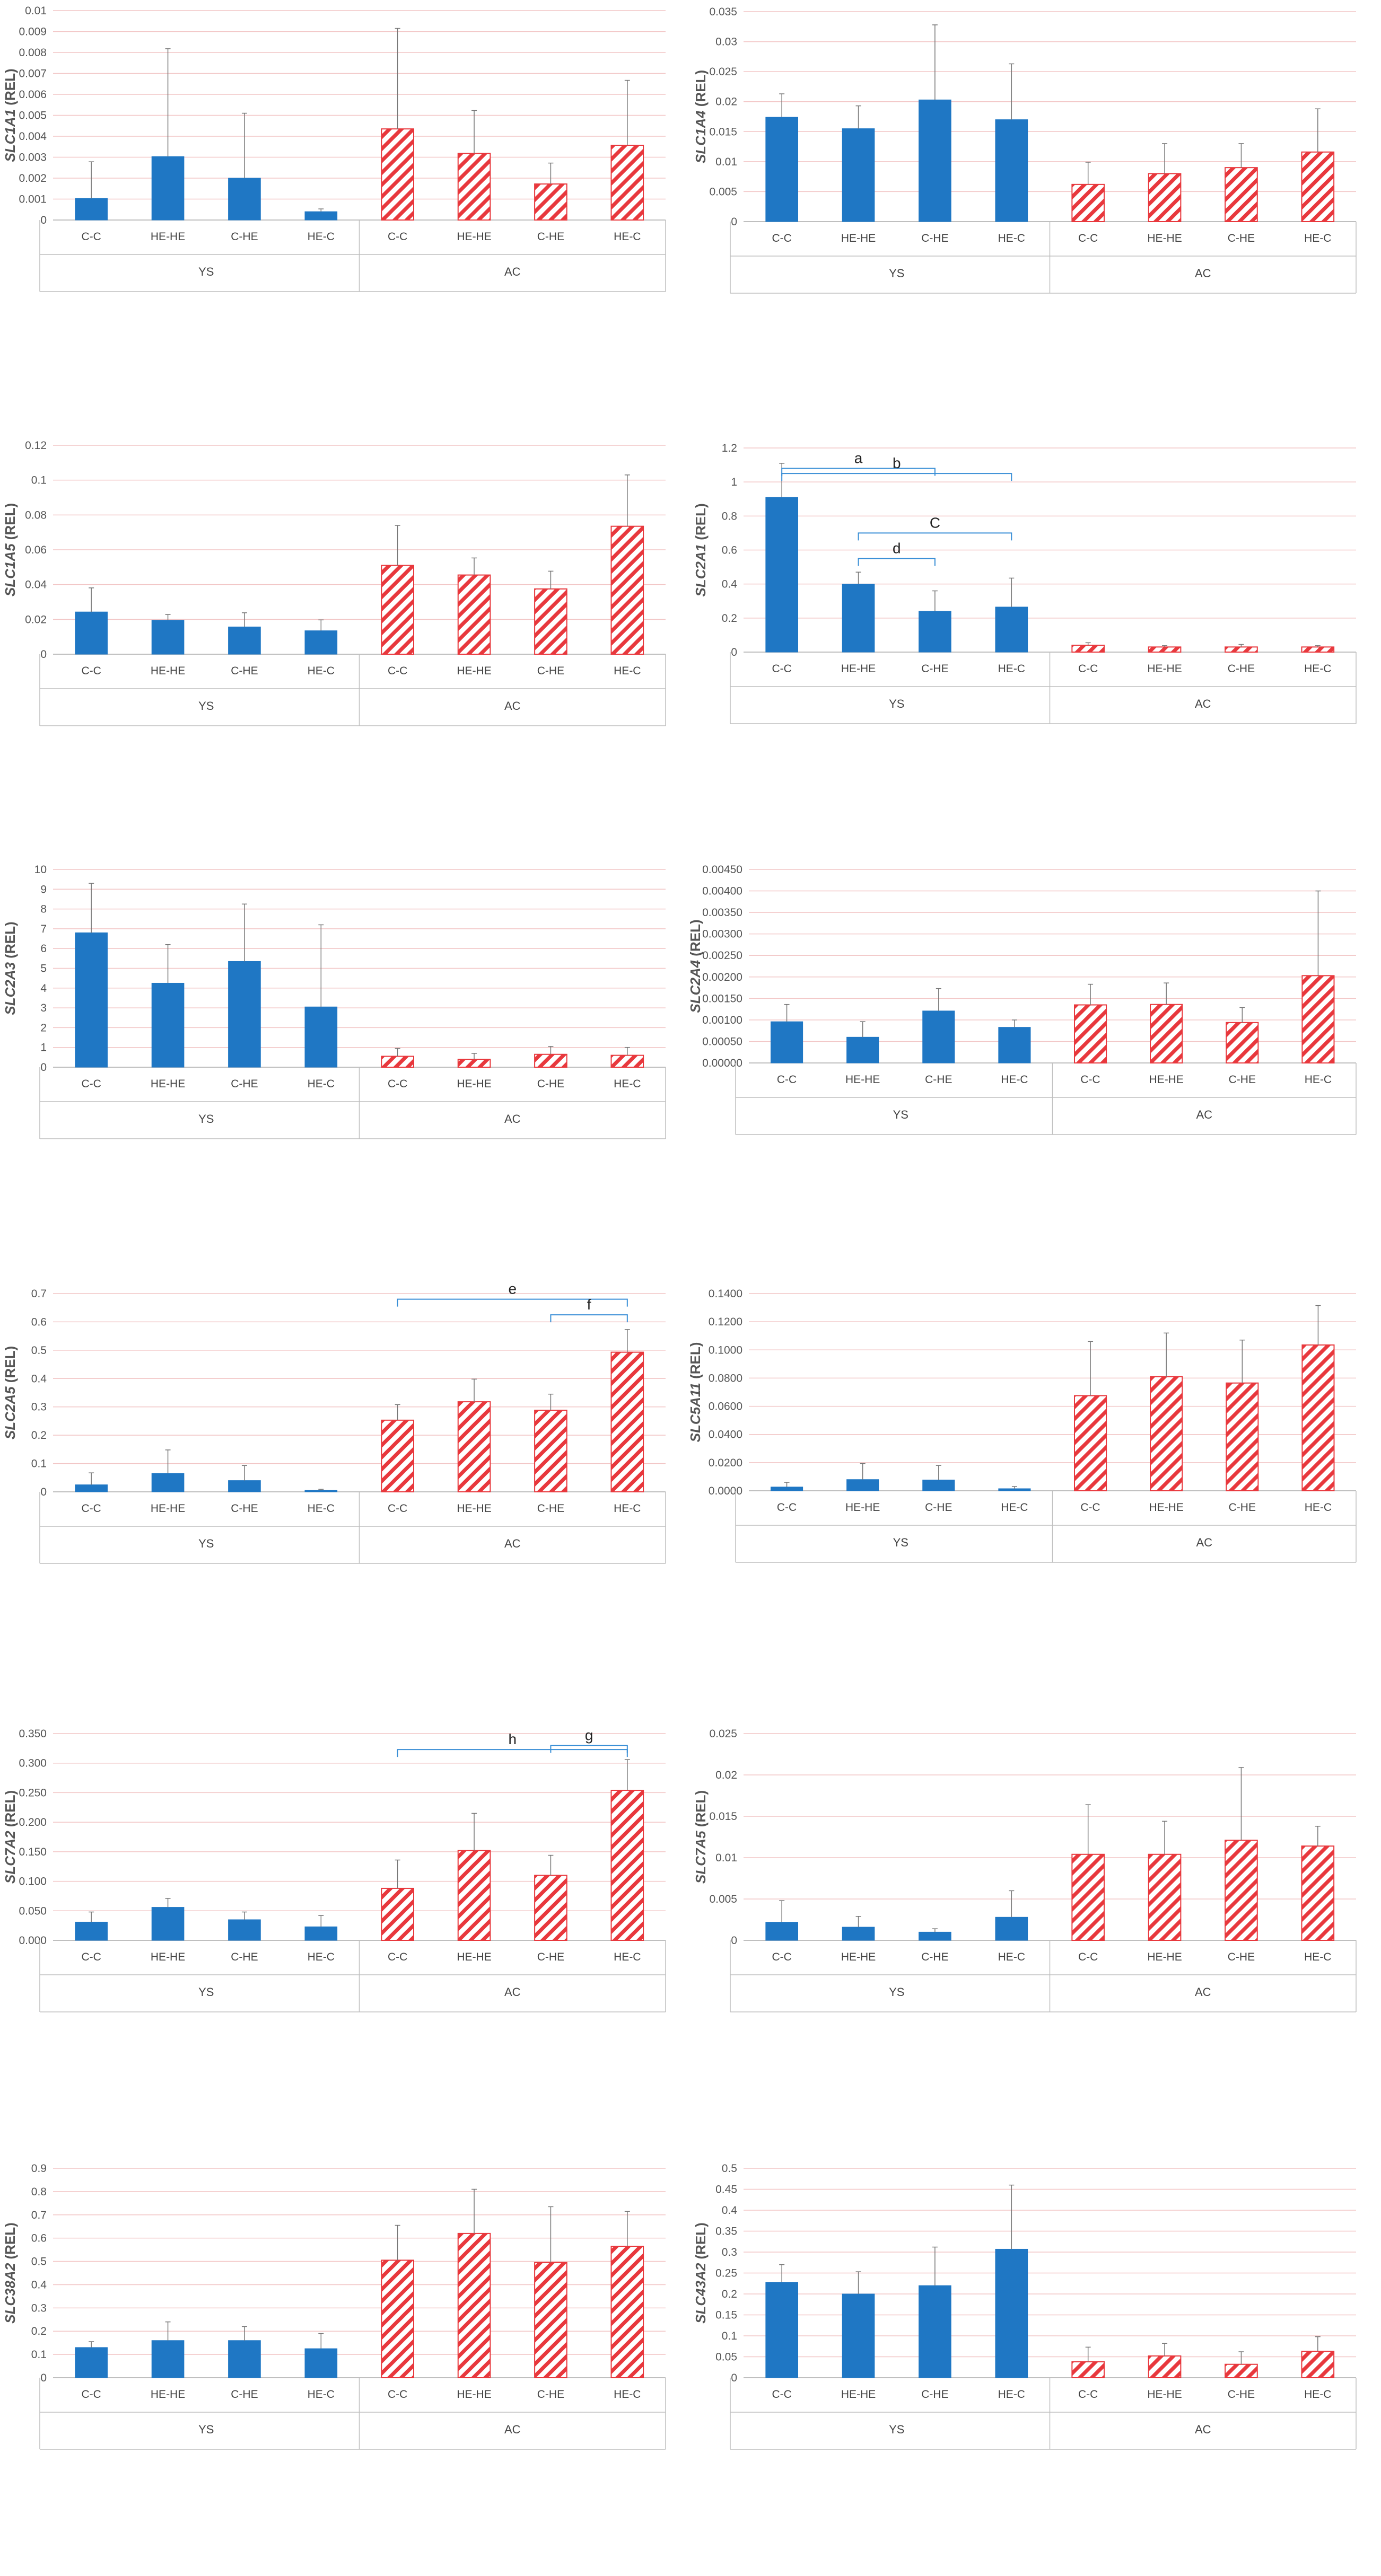  I want to click on significance-bracket: g, so click(589, 1740).